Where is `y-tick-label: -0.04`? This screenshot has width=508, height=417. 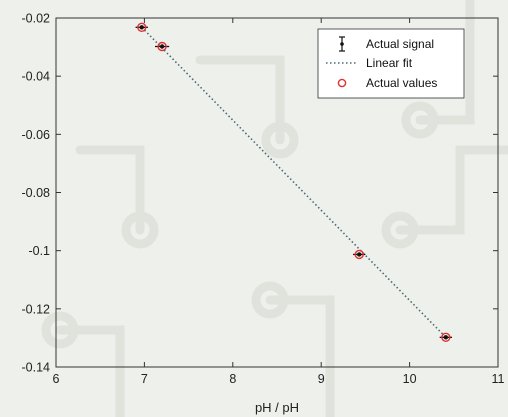 y-tick-label: -0.04 is located at coordinates (36, 77).